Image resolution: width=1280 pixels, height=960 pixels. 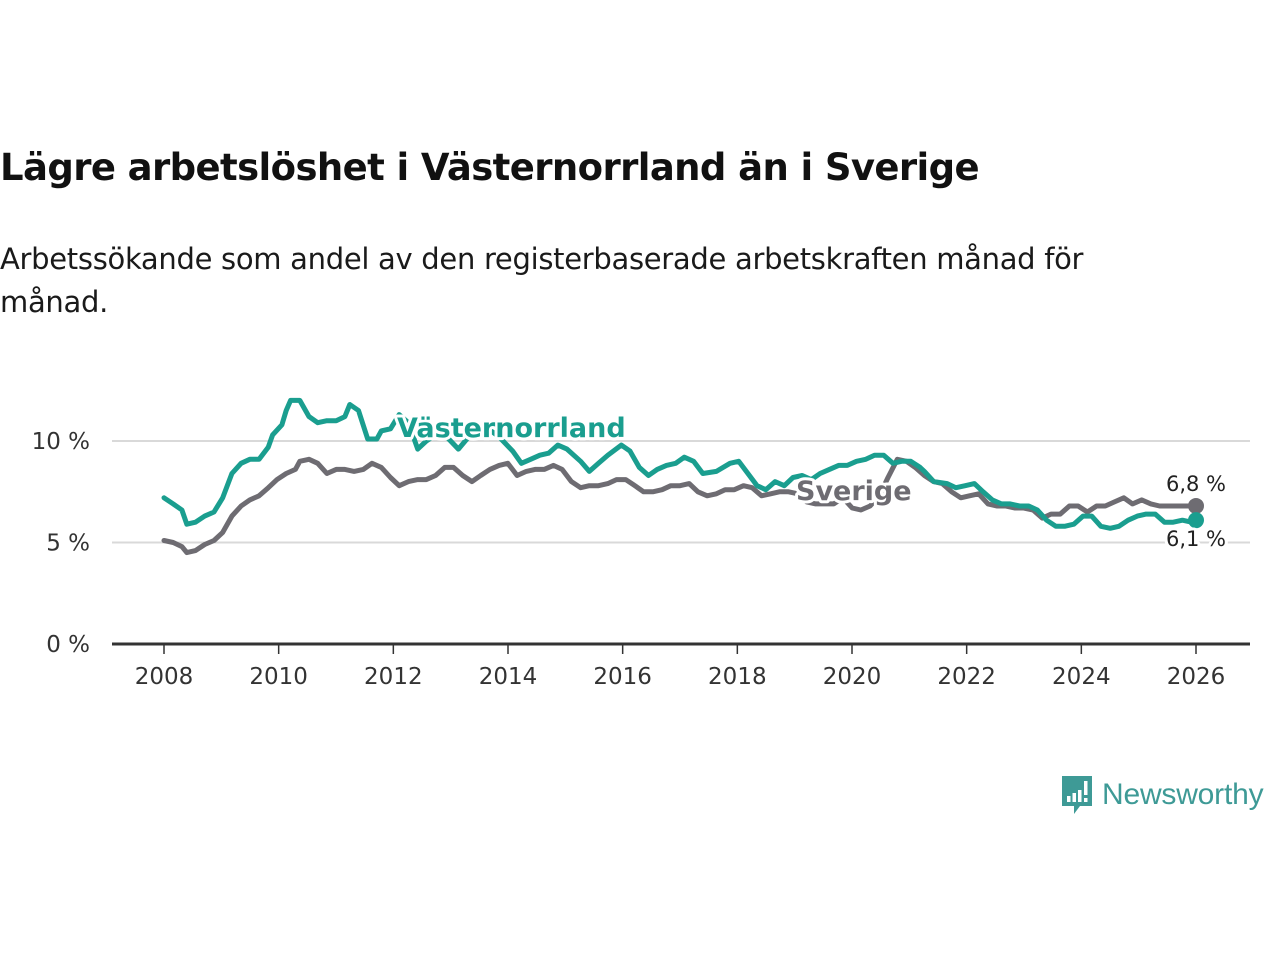 I want to click on end-label-sverige-halo: 6,8 %, so click(x=1196, y=484).